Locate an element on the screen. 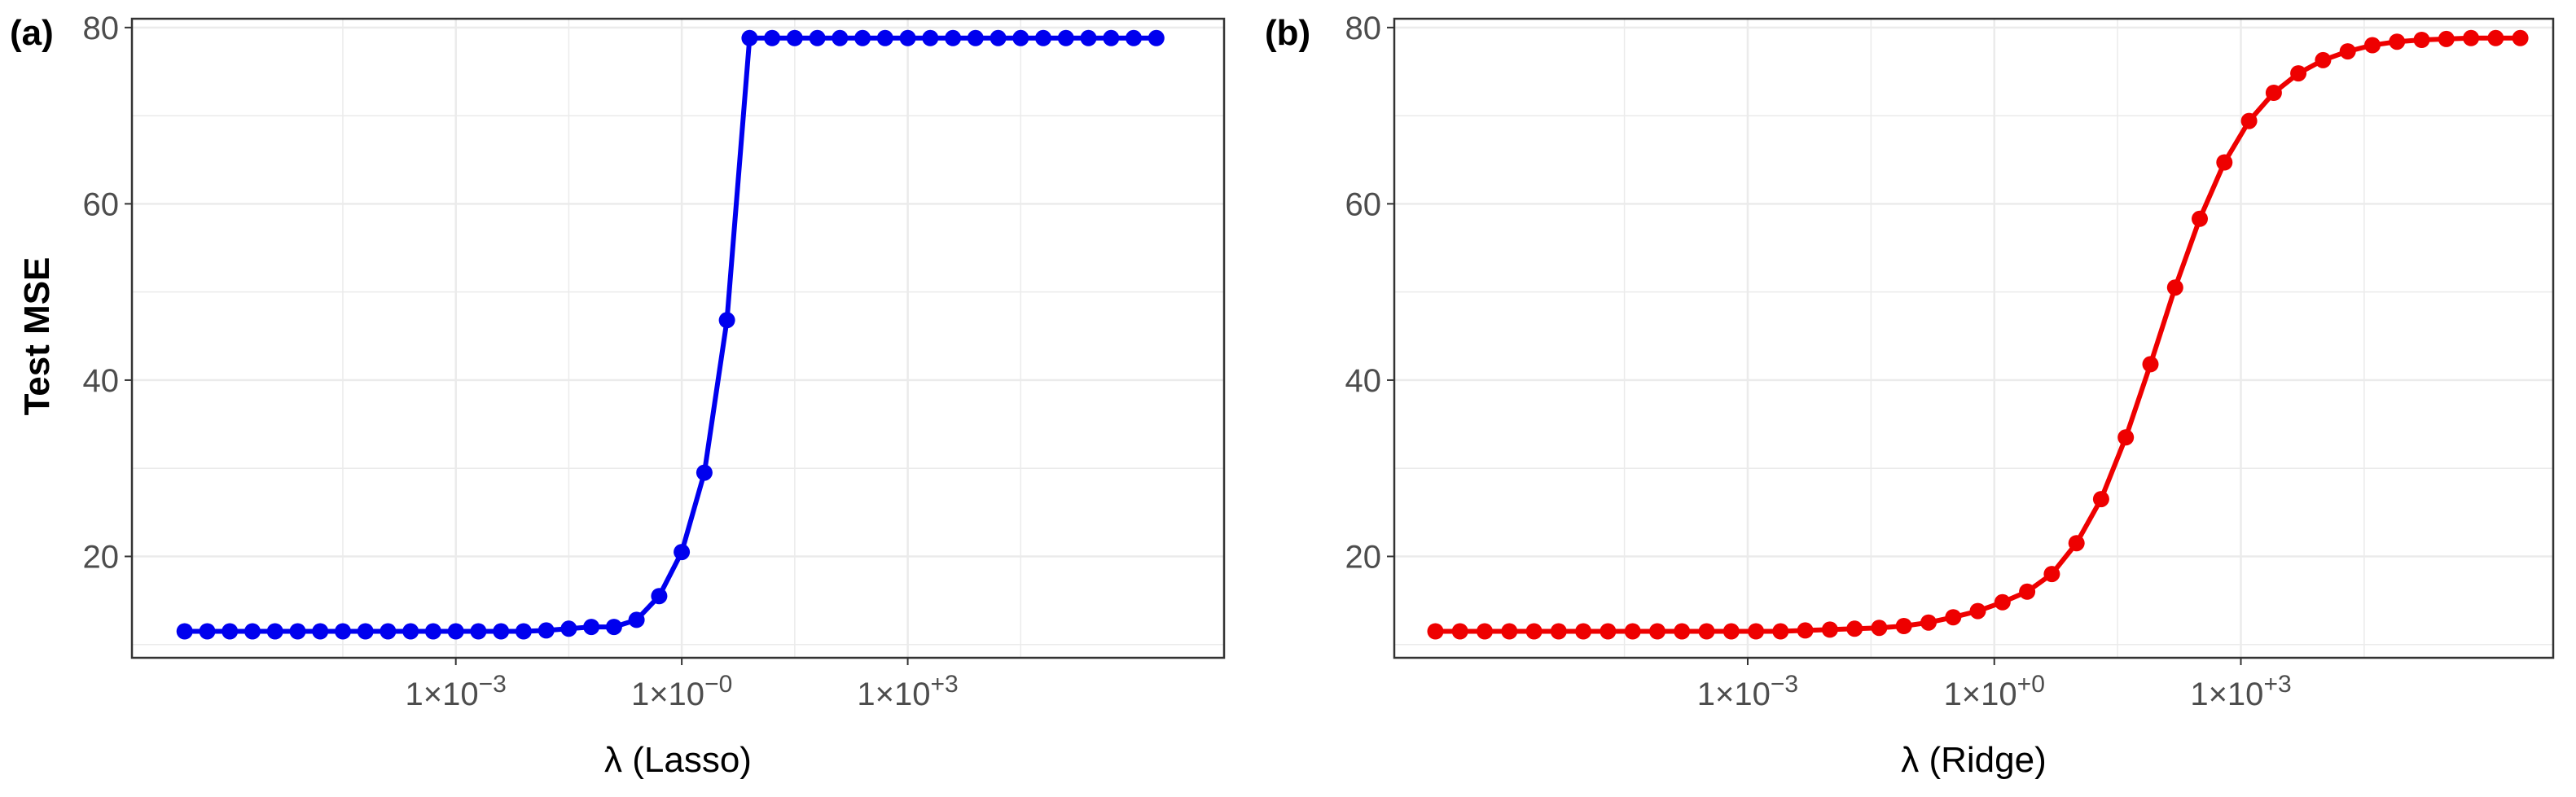 Image resolution: width=2576 pixels, height=797 pixels. lasso-x-axis-title: λ (Lasso) is located at coordinates (678, 760).